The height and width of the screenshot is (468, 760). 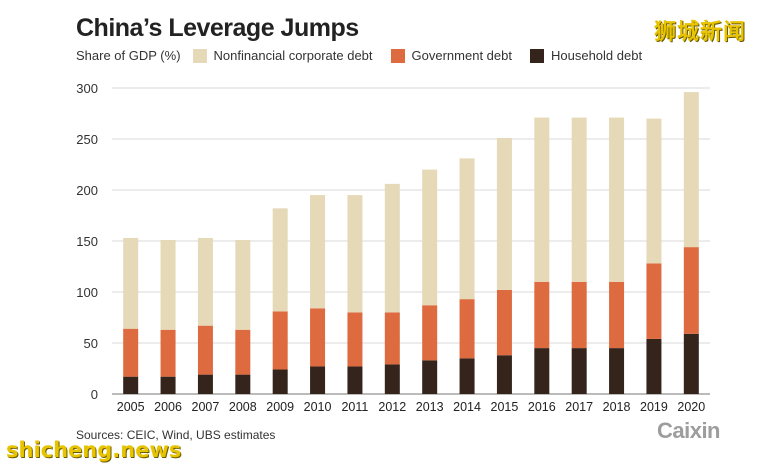 What do you see at coordinates (467, 407) in the screenshot?
I see `x-tick-label: 2014` at bounding box center [467, 407].